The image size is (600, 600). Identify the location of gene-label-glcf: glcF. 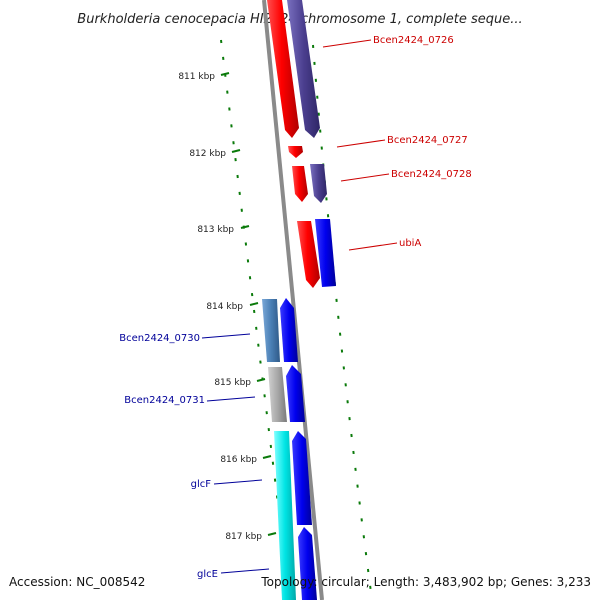
(201, 484).